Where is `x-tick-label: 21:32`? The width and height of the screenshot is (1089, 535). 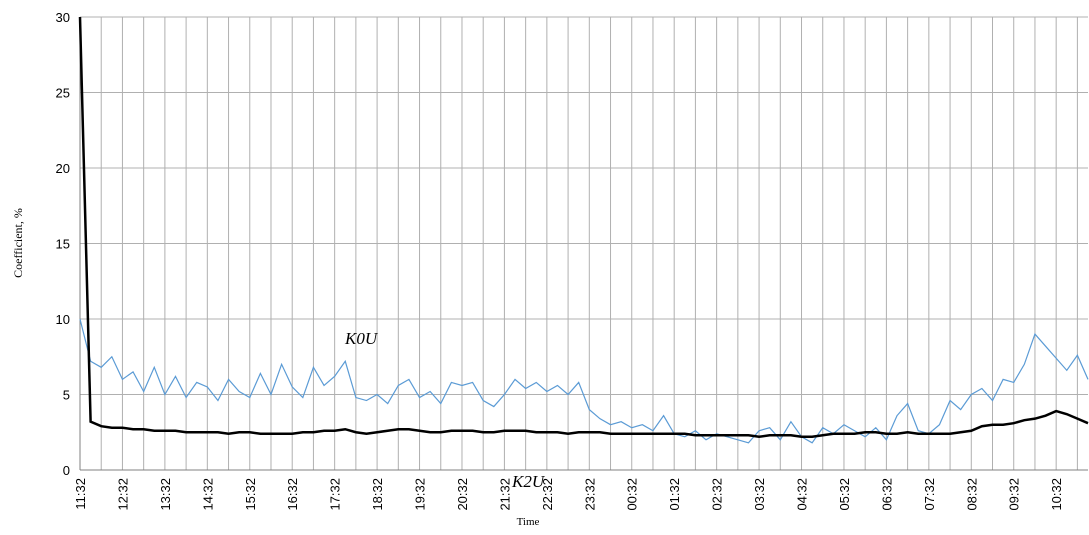
x-tick-label: 21:32 is located at coordinates (504, 494).